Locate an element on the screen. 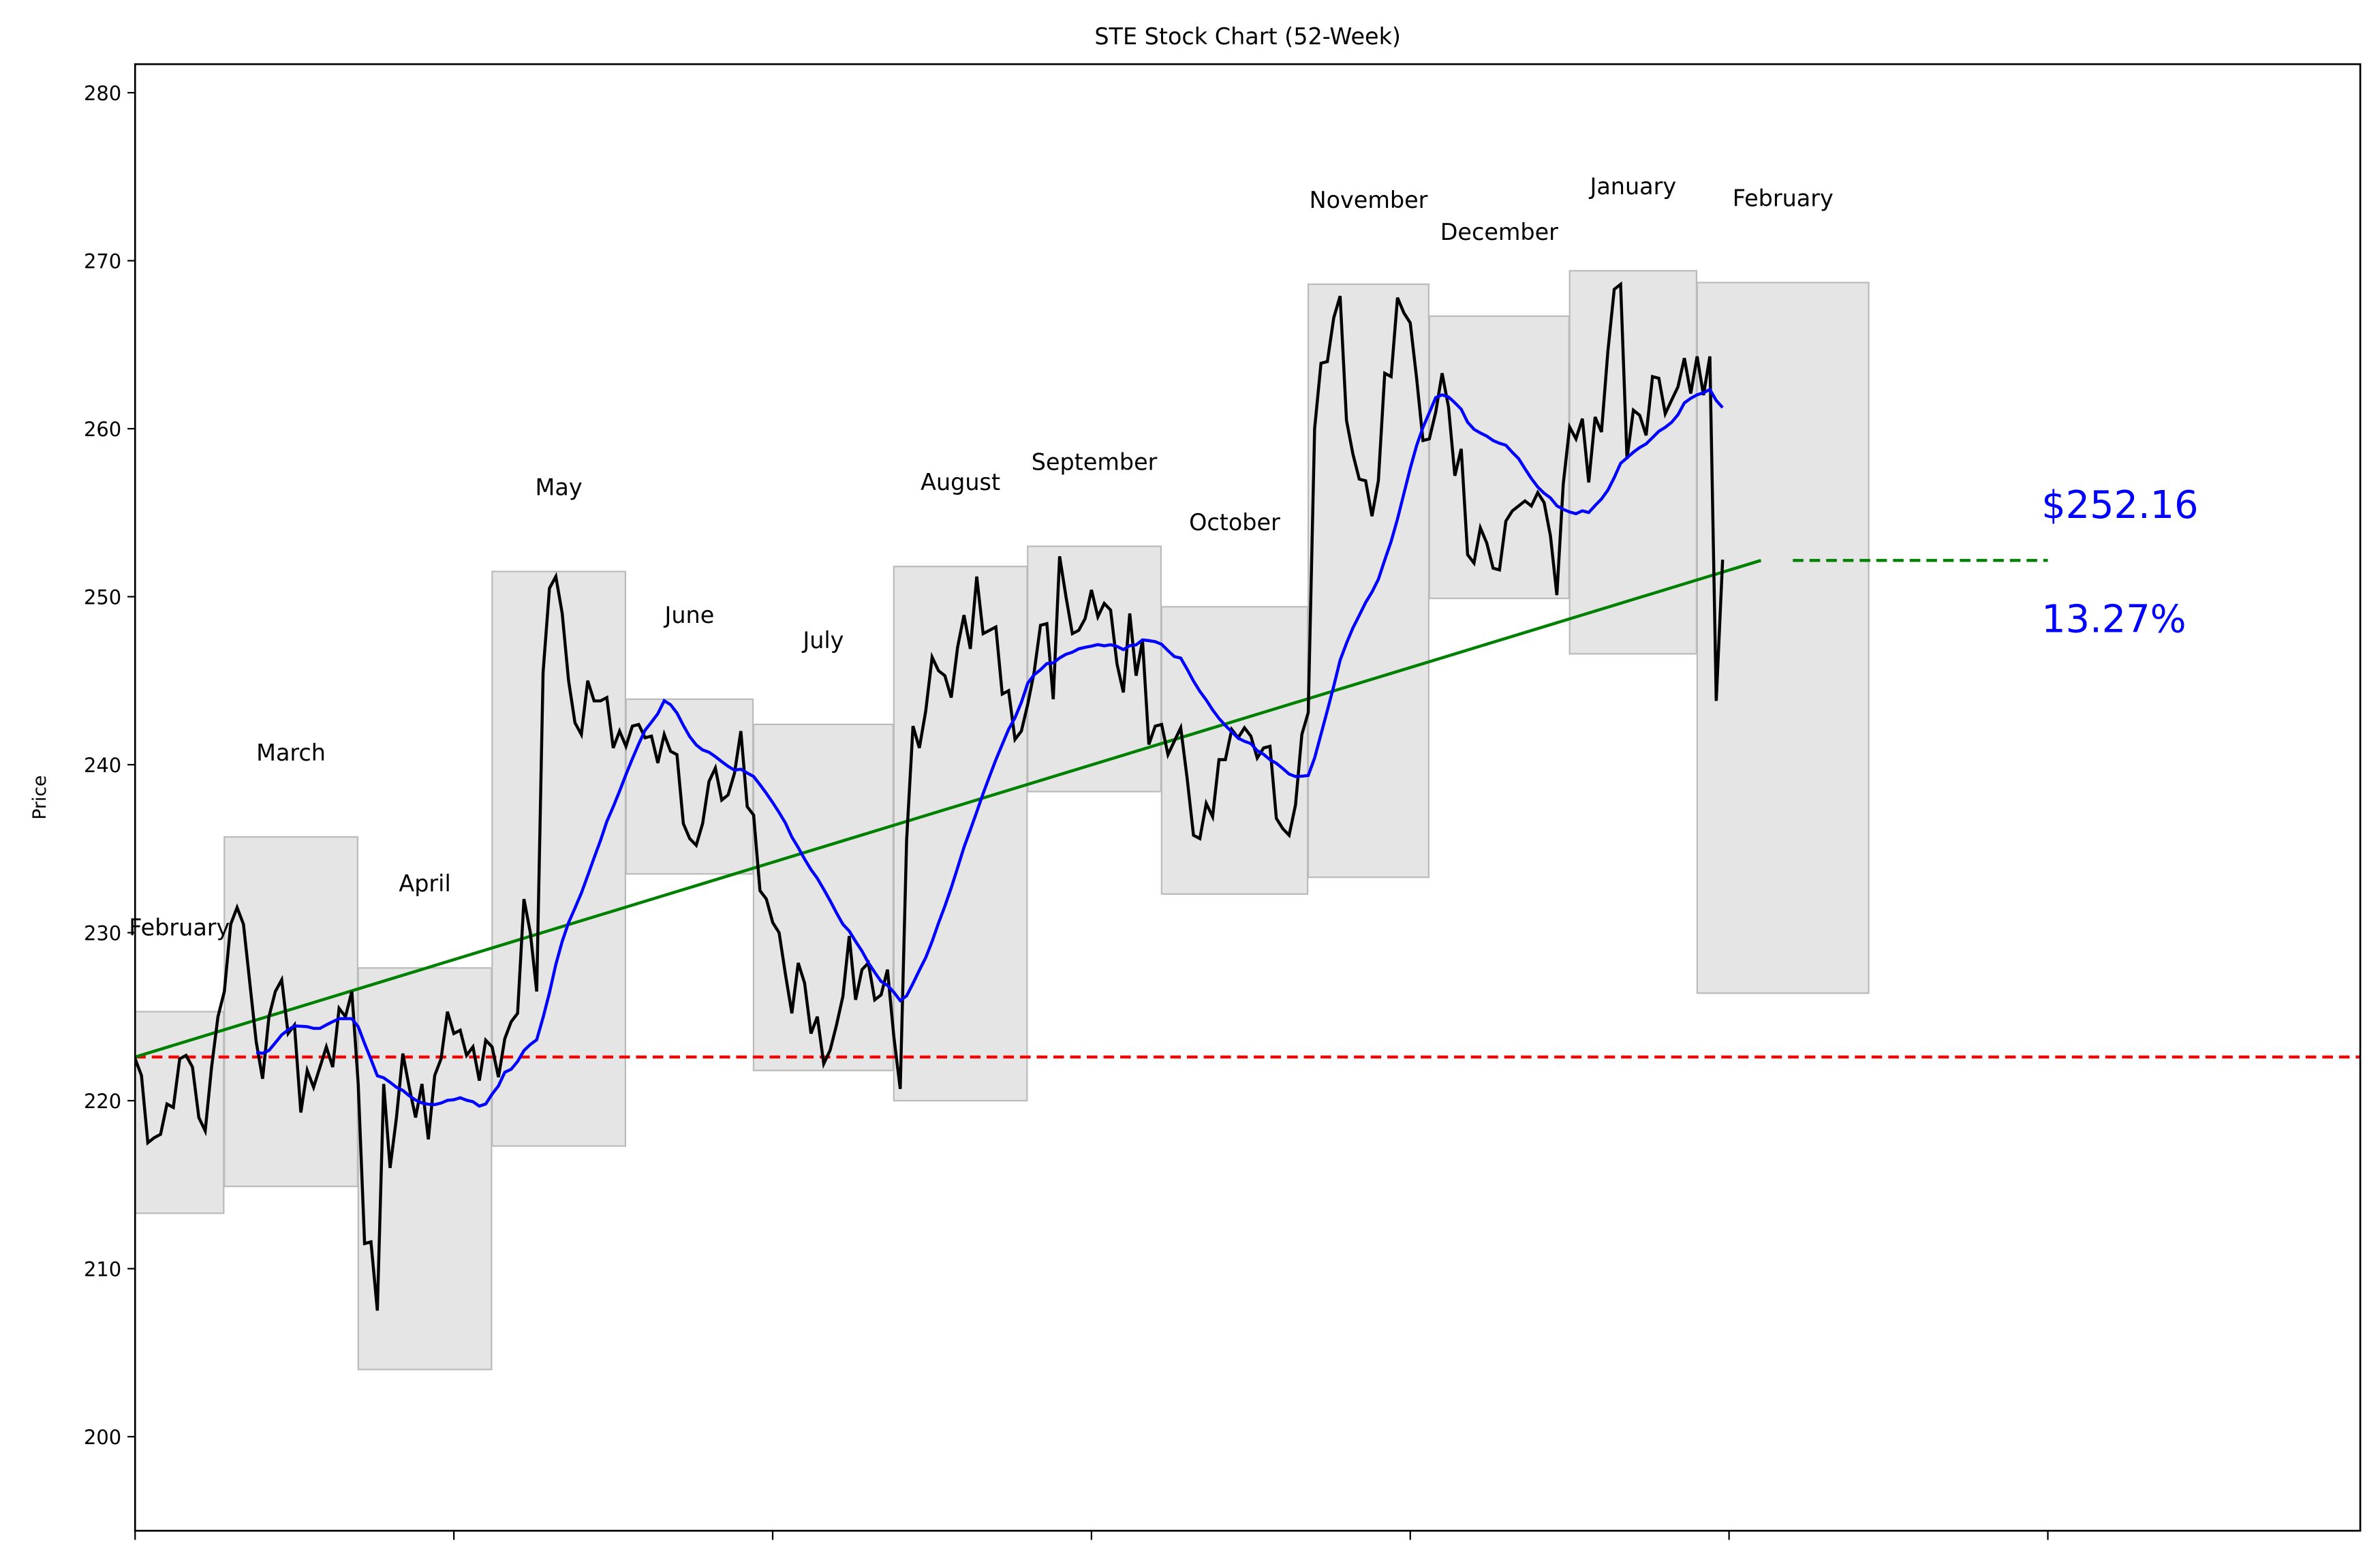 Image resolution: width=2380 pixels, height=1560 pixels. current-price-annotation: $252.16 is located at coordinates (2119, 505).